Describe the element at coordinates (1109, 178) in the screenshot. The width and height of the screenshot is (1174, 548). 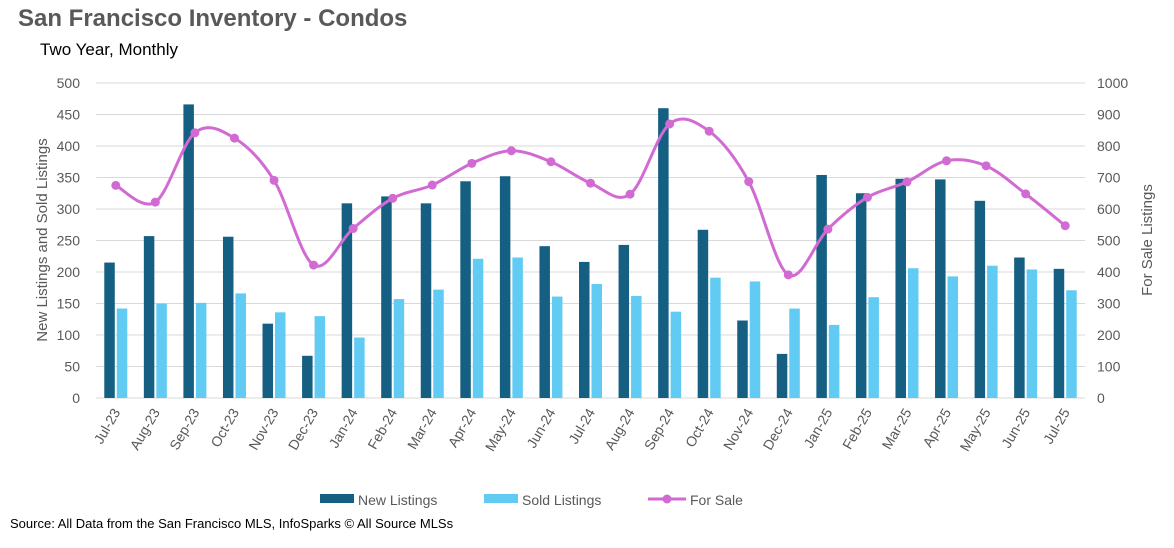
I see `y2-tick-label: 700` at that location.